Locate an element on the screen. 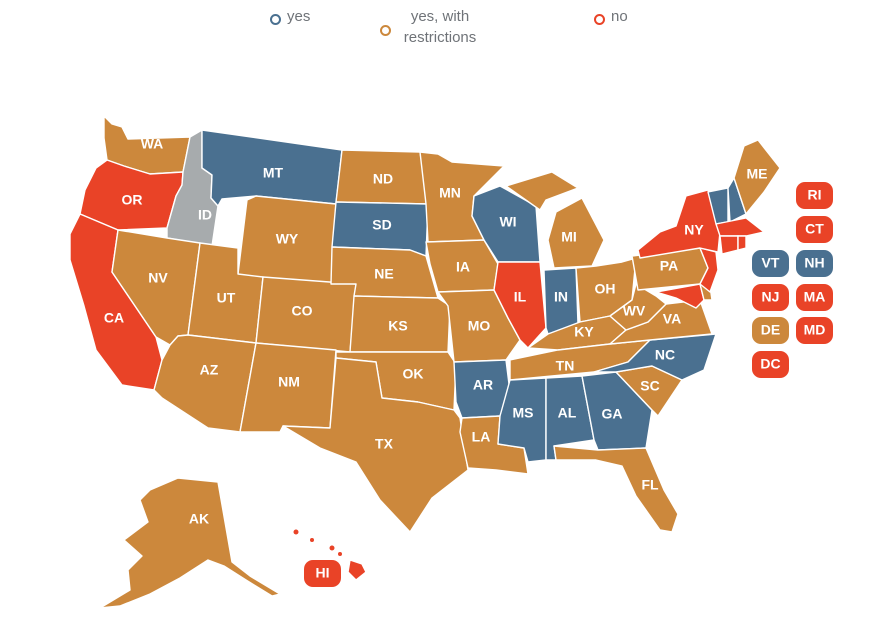 This screenshot has width=877, height=630. label-tx: TX is located at coordinates (384, 444).